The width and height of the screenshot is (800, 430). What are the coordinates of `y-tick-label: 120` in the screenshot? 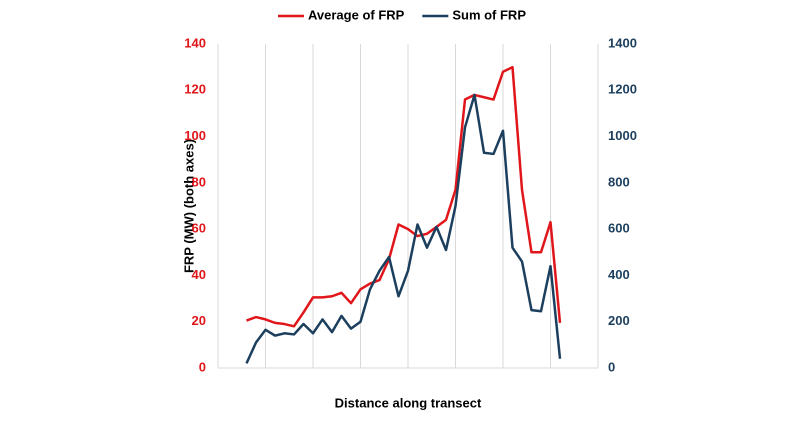 It's located at (195, 89).